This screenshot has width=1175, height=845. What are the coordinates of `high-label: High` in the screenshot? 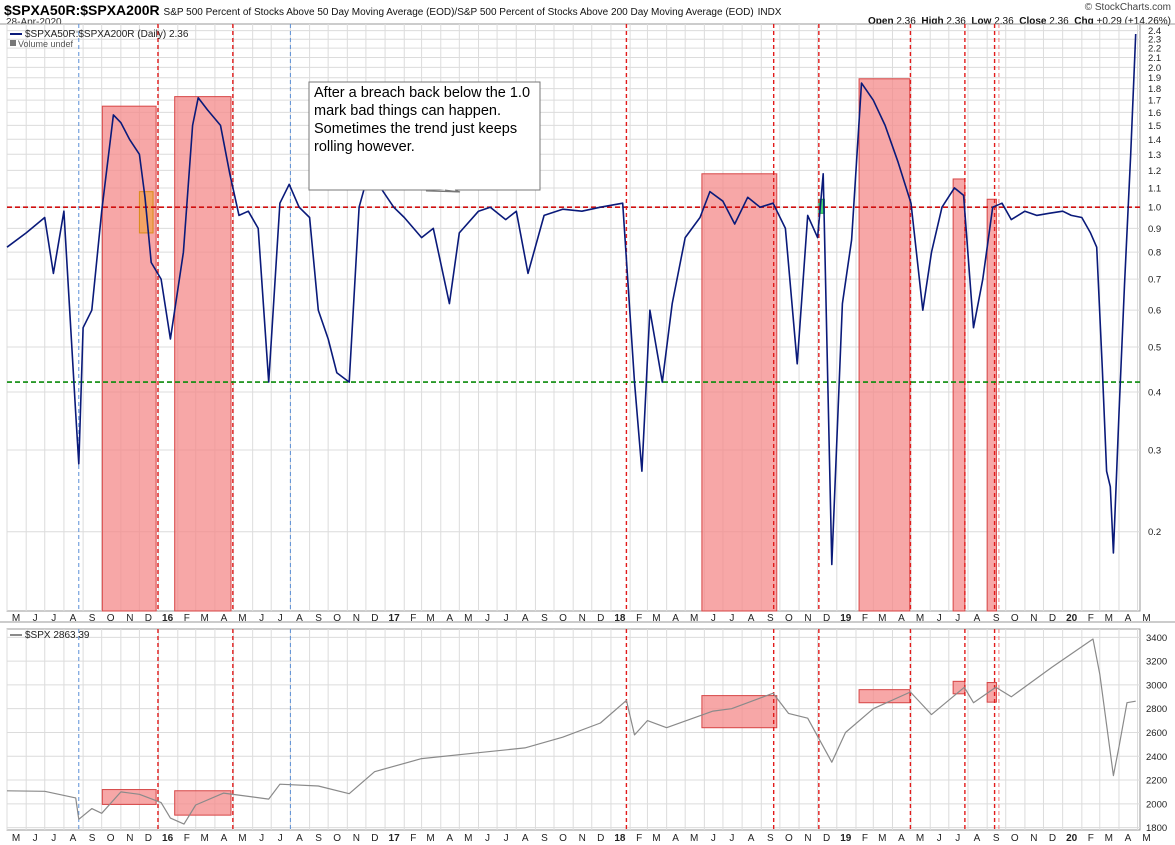 It's located at (932, 21).